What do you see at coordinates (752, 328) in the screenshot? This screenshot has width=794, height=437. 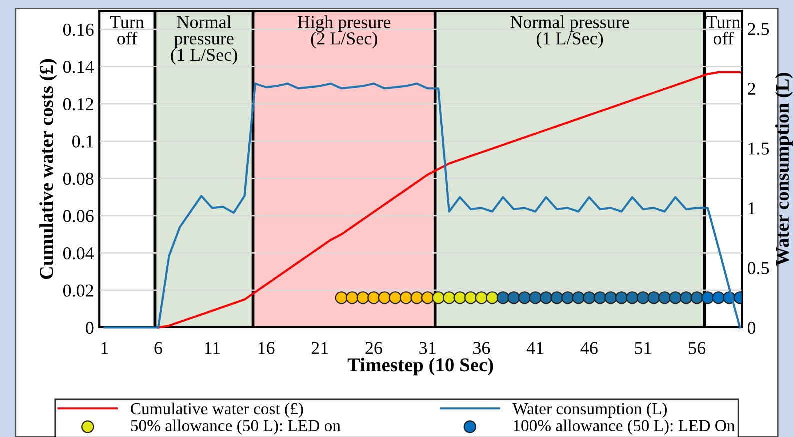 I see `y2-tick-label: 0` at bounding box center [752, 328].